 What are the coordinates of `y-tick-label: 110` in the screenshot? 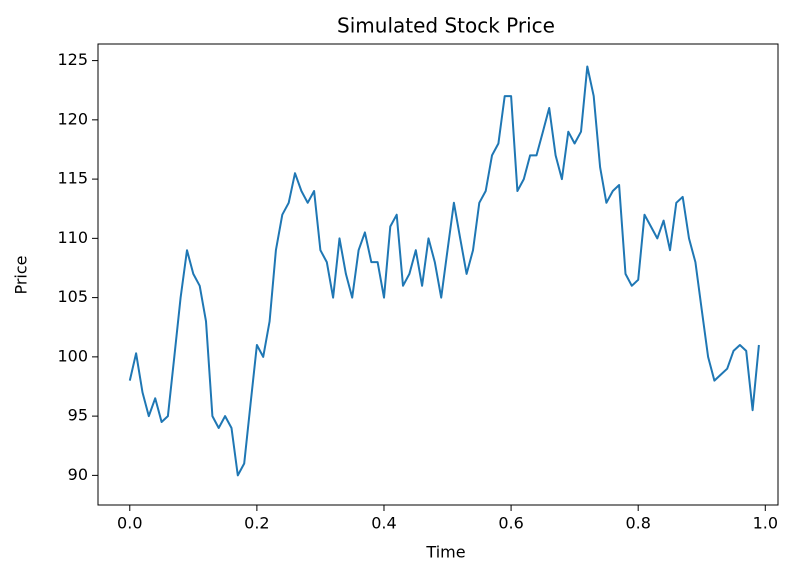 It's located at (72, 237).